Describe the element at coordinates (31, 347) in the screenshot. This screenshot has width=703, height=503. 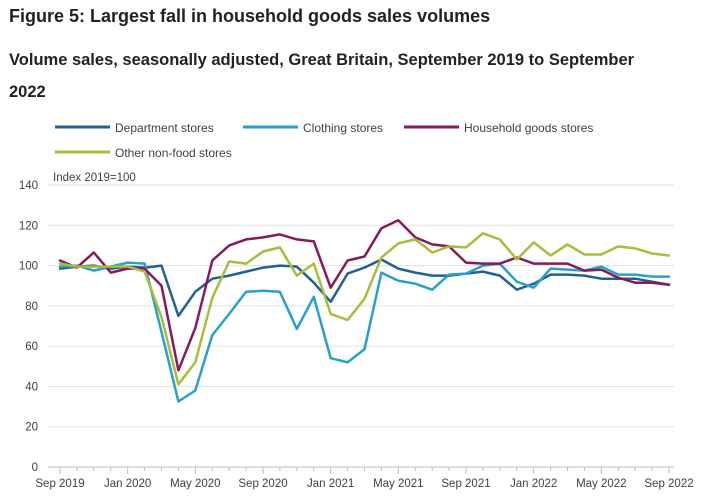
I see `y-tick-label: 60` at that location.